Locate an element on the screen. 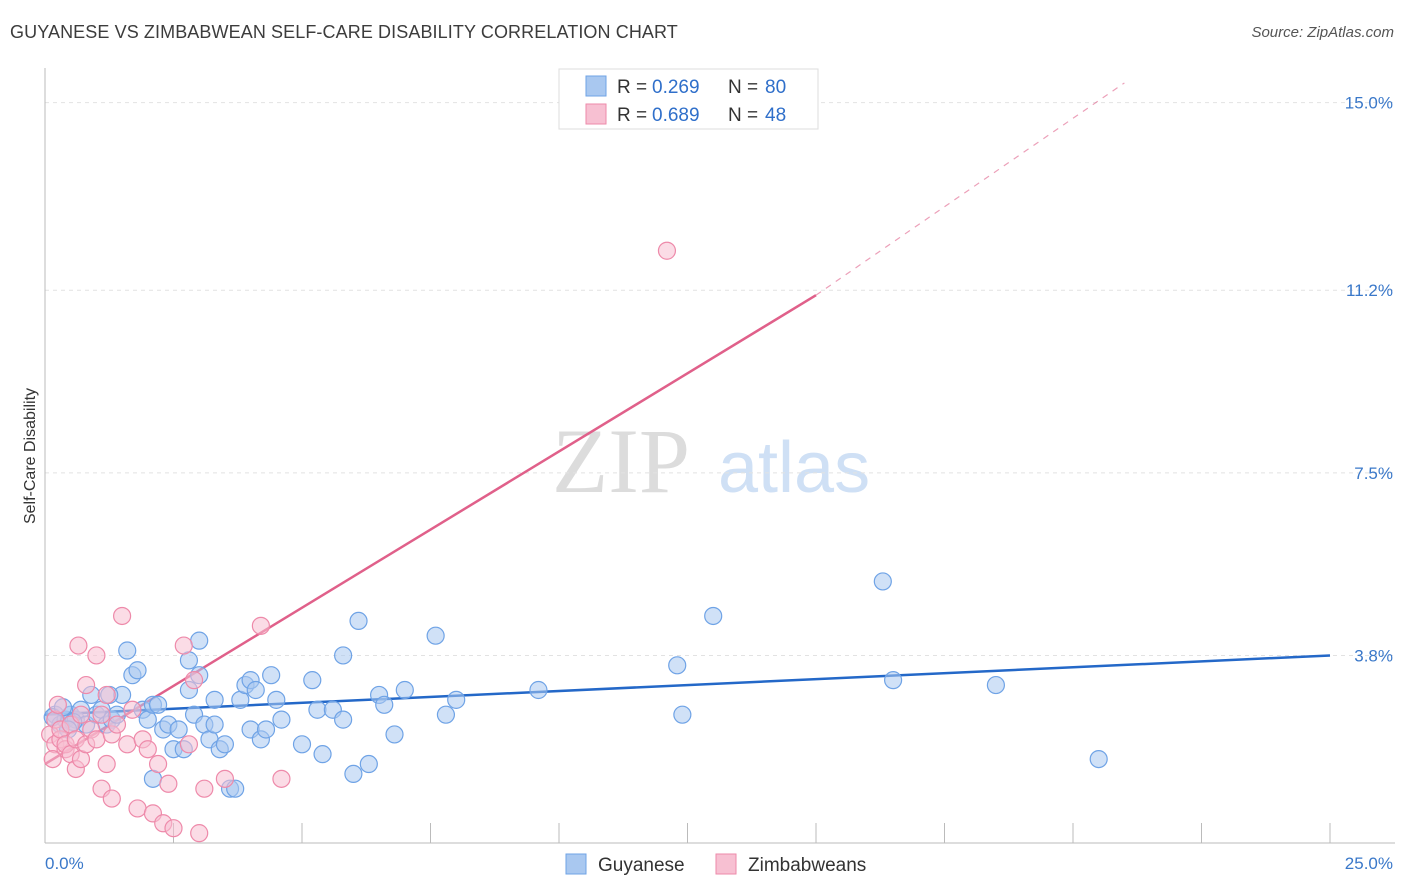 The image size is (1406, 892). legend-r-label-1: R = is located at coordinates (632, 87).